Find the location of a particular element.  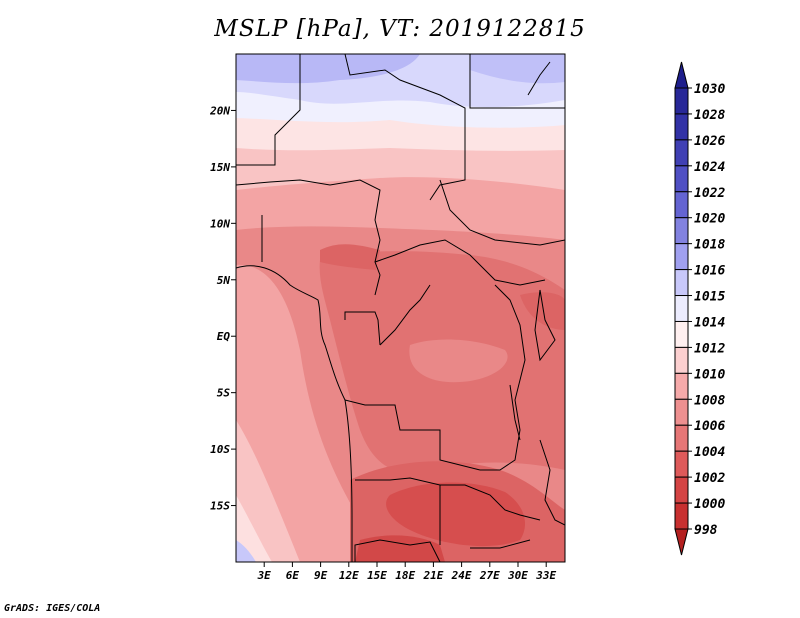

border-libya-chad is located at coordinates (405, 127).